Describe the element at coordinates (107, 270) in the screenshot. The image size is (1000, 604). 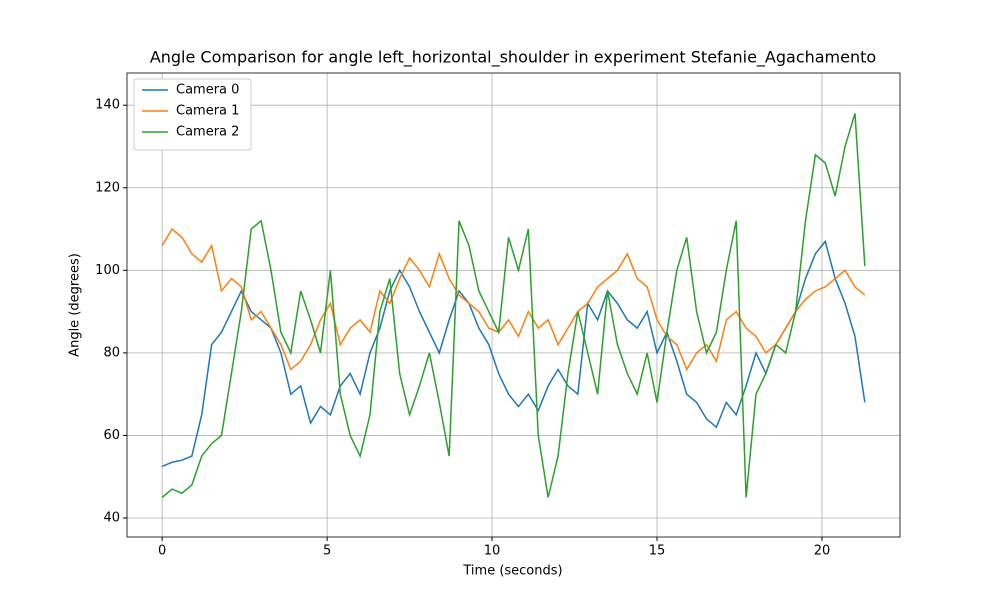
I see `y-tick-label: 100` at that location.